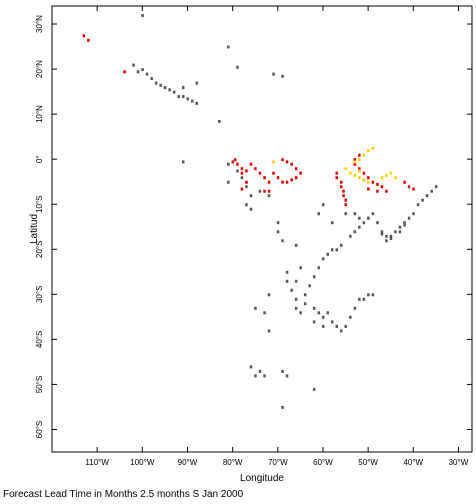 Image resolution: width=476 pixels, height=504 pixels. Describe the element at coordinates (39, 339) in the screenshot. I see `y-tick-label: 40°S` at that location.